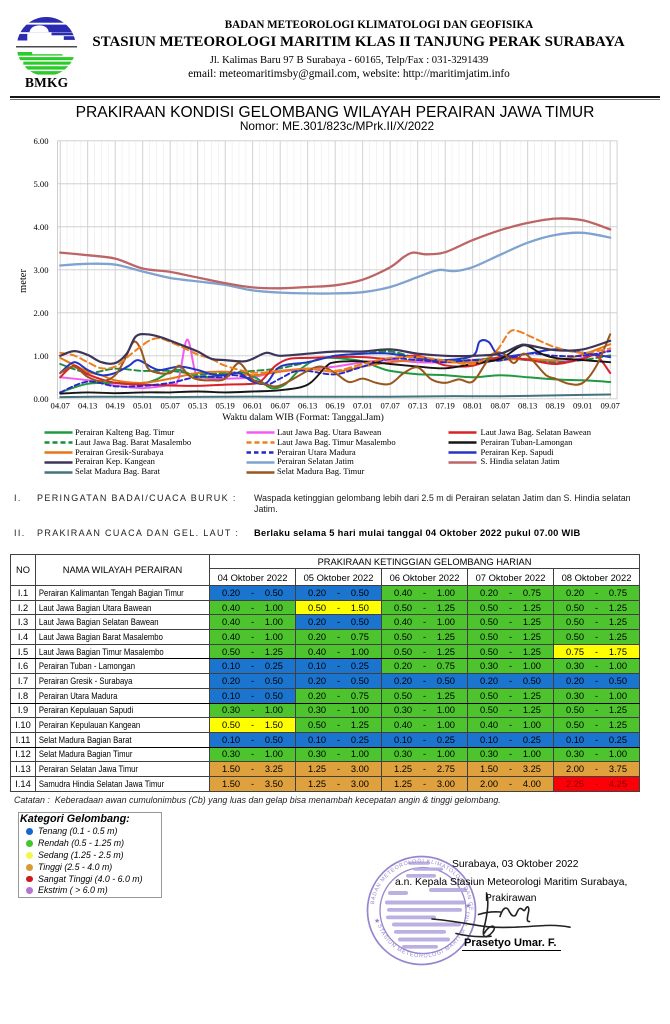  What do you see at coordinates (142, 405) in the screenshot?
I see `svg-text: 05.01` at bounding box center [142, 405].